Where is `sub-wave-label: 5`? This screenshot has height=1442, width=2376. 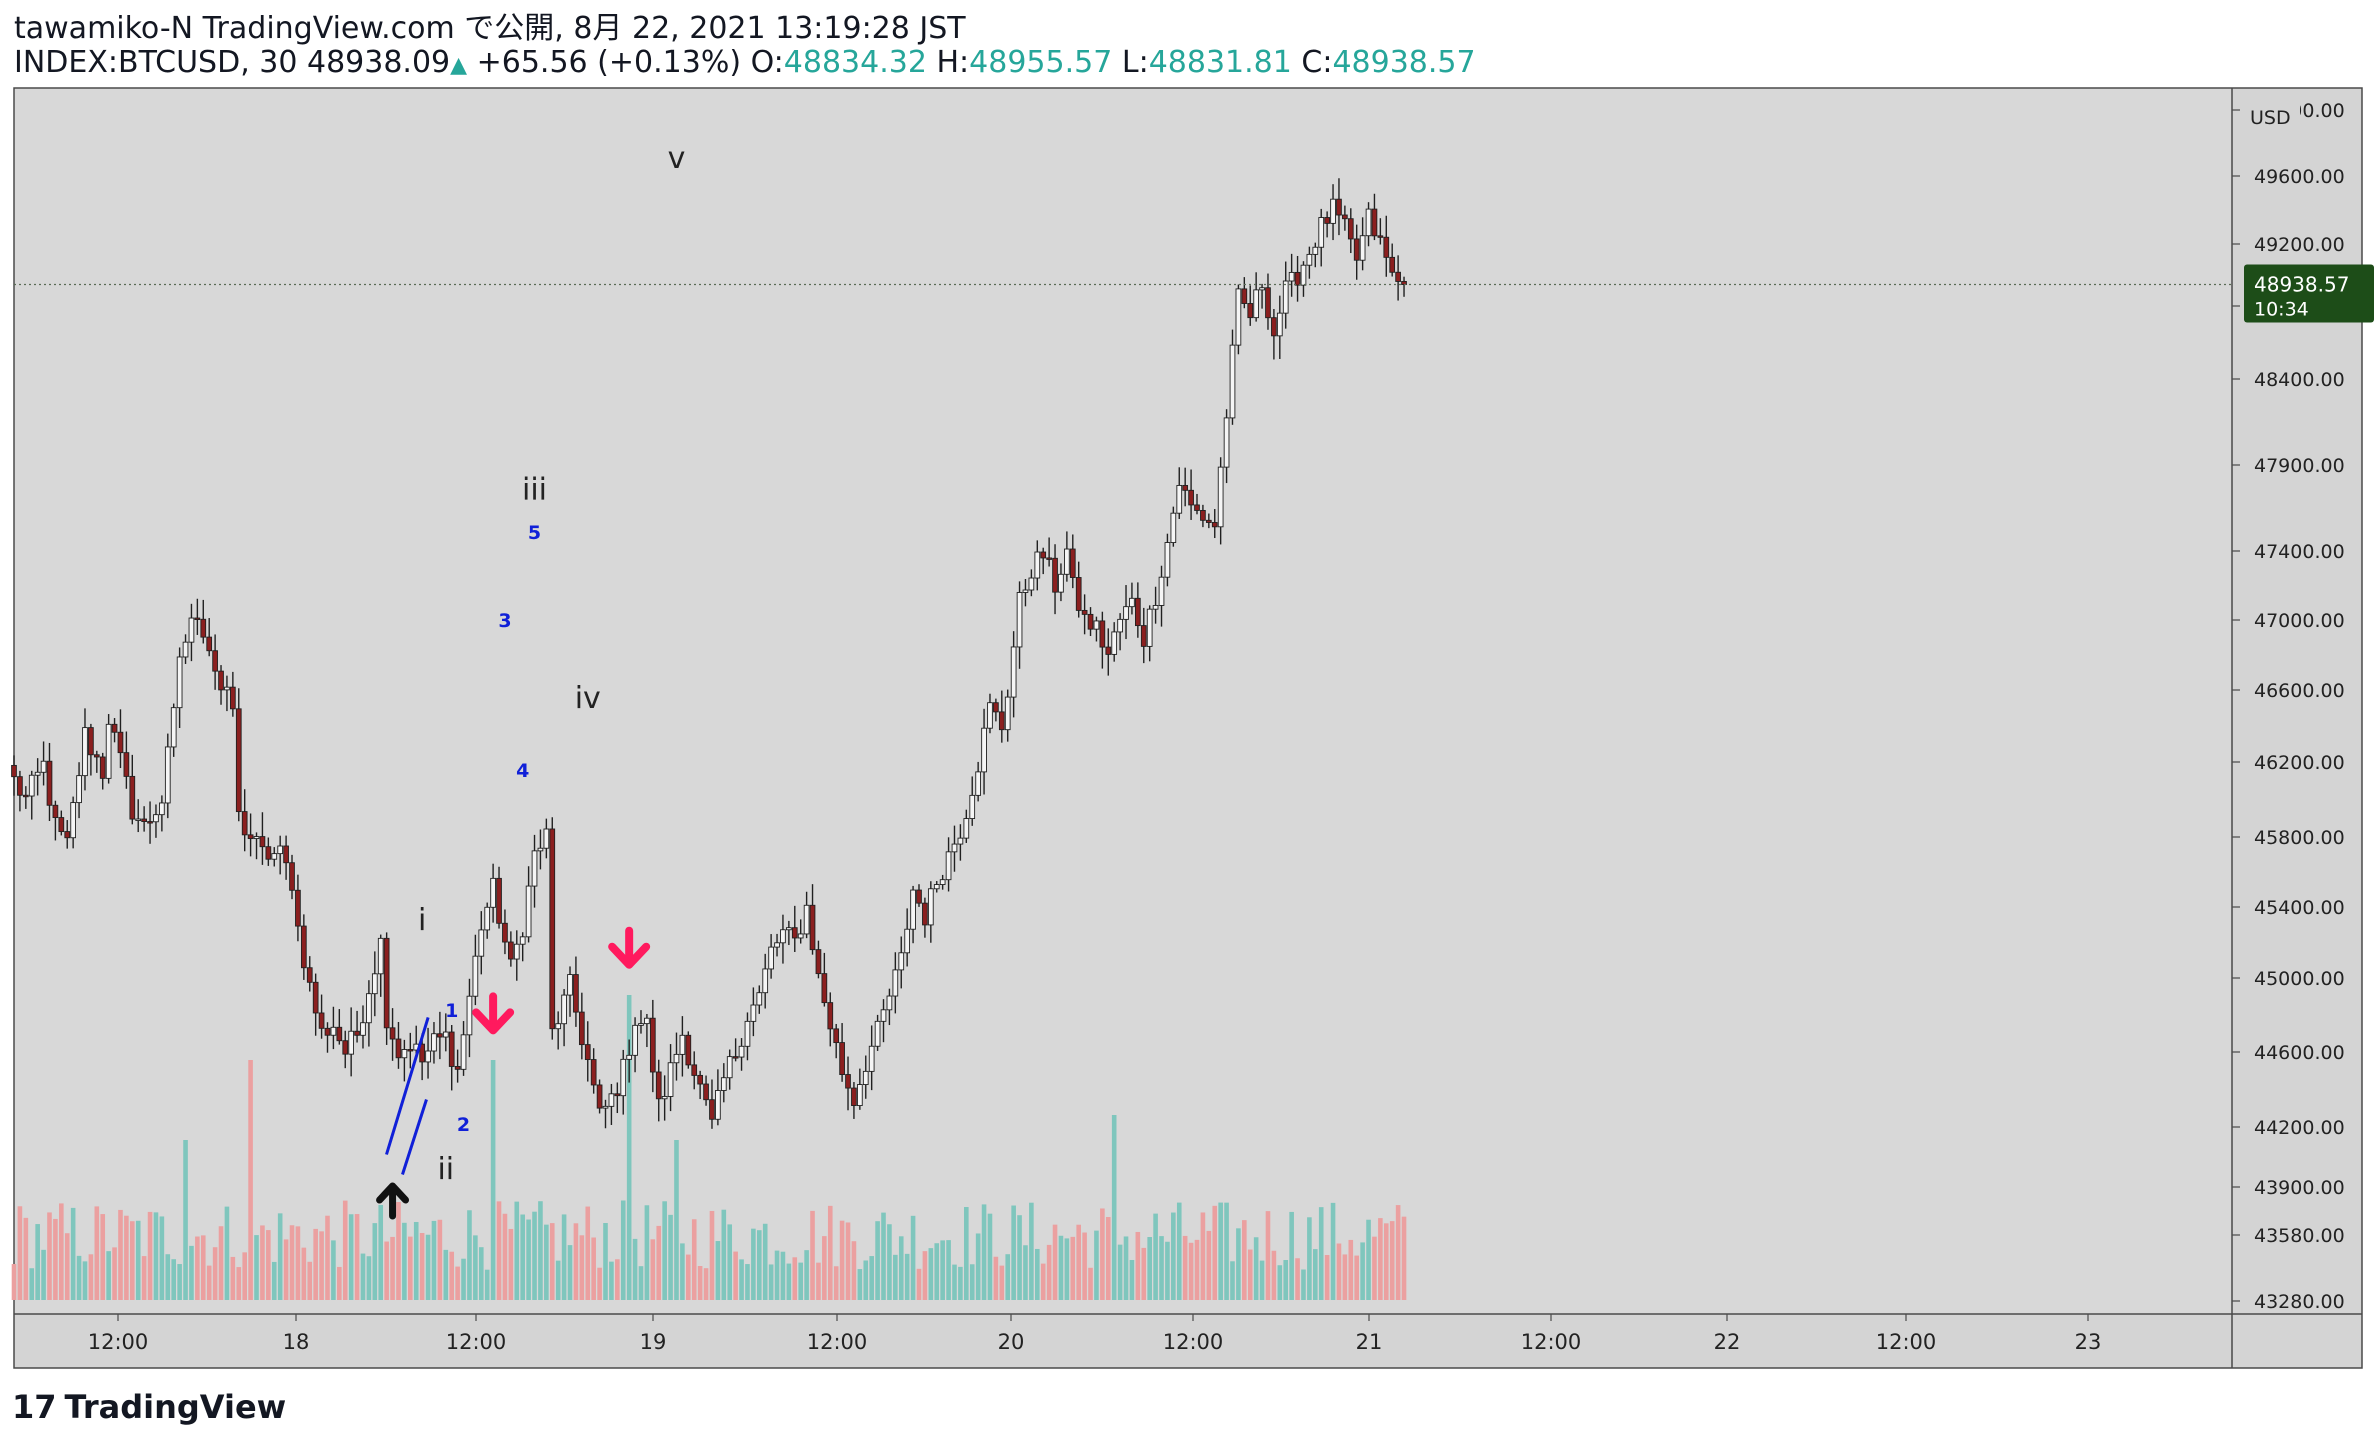
sub-wave-label: 5 is located at coordinates (534, 533).